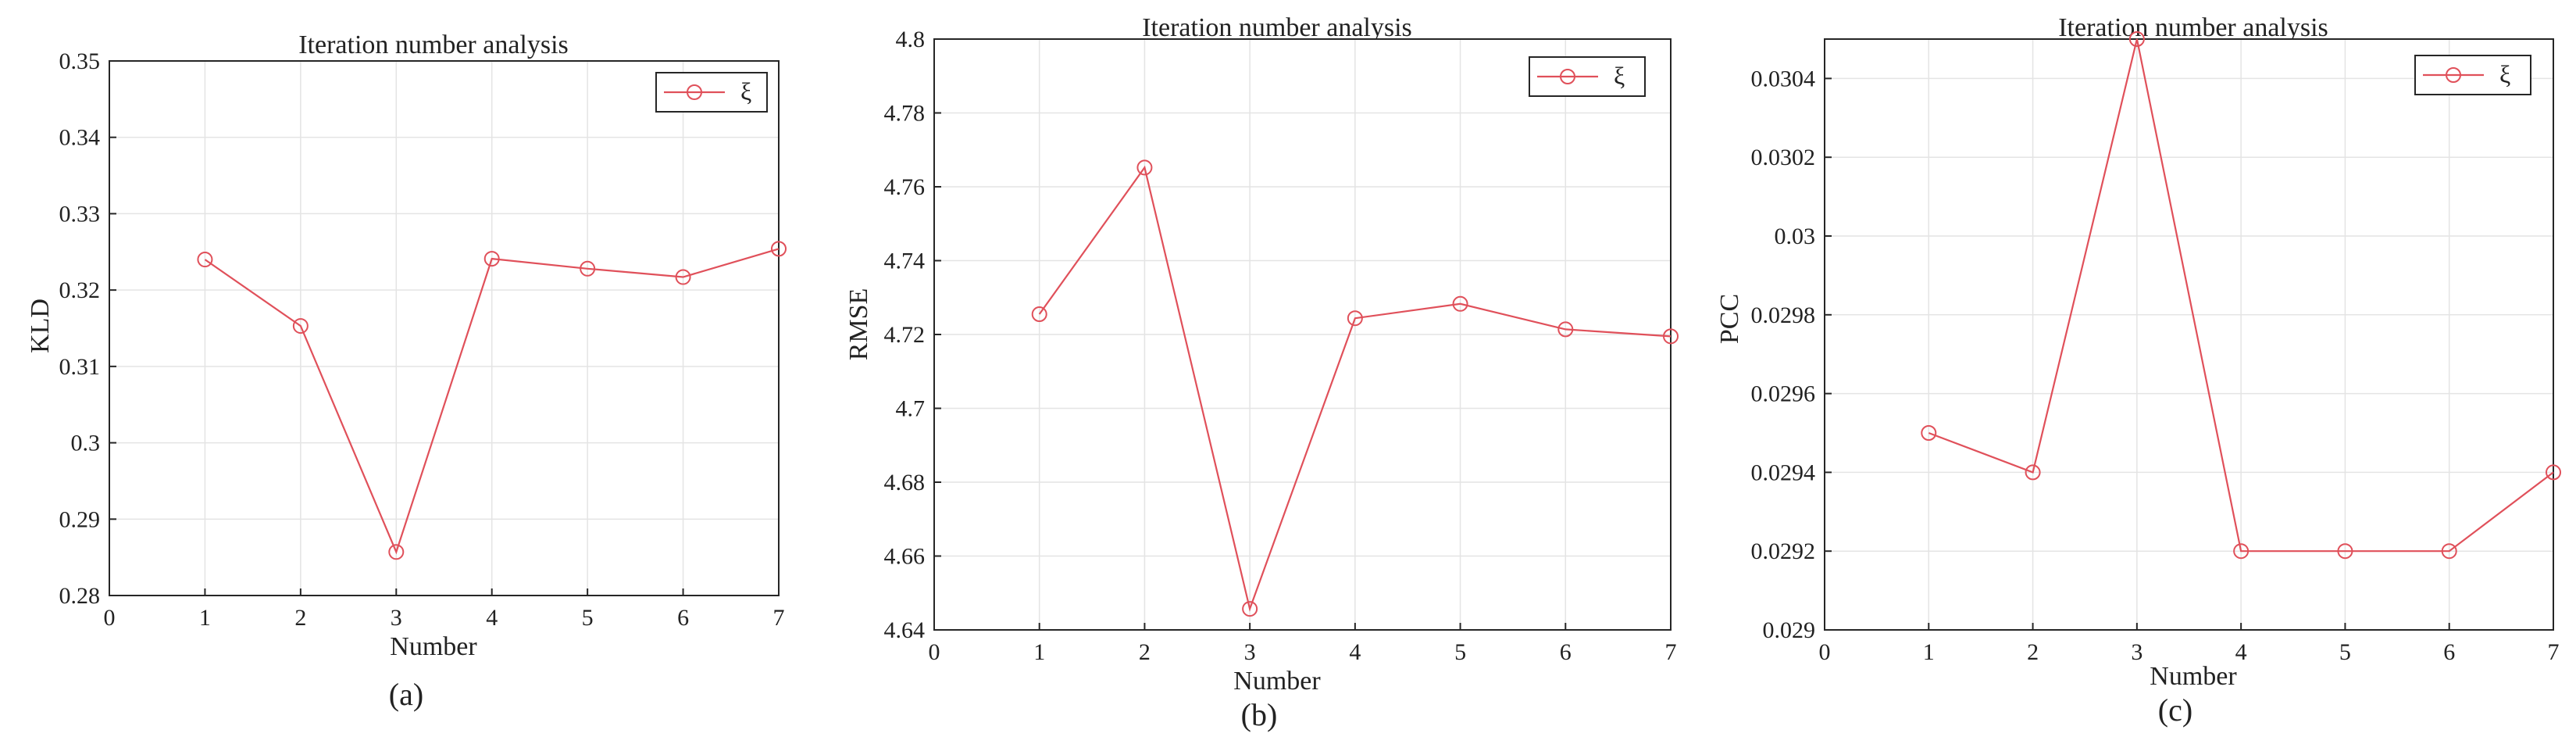  I want to click on y-tick-label: 4.76, so click(905, 187).